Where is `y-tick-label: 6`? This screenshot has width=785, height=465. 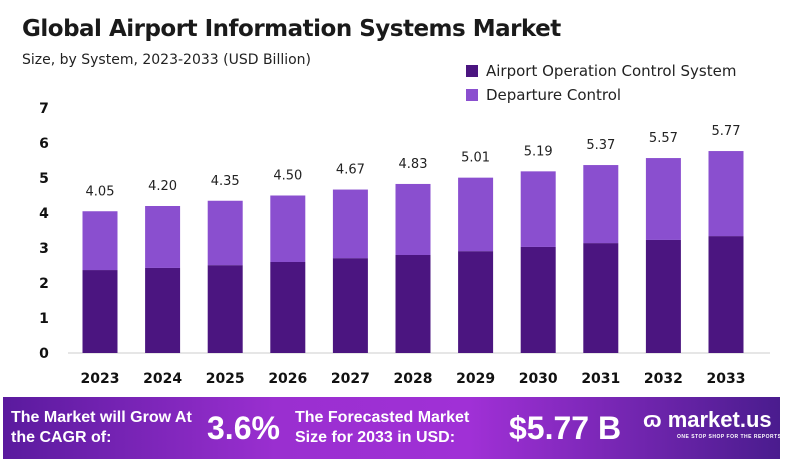
y-tick-label: 6 is located at coordinates (44, 144).